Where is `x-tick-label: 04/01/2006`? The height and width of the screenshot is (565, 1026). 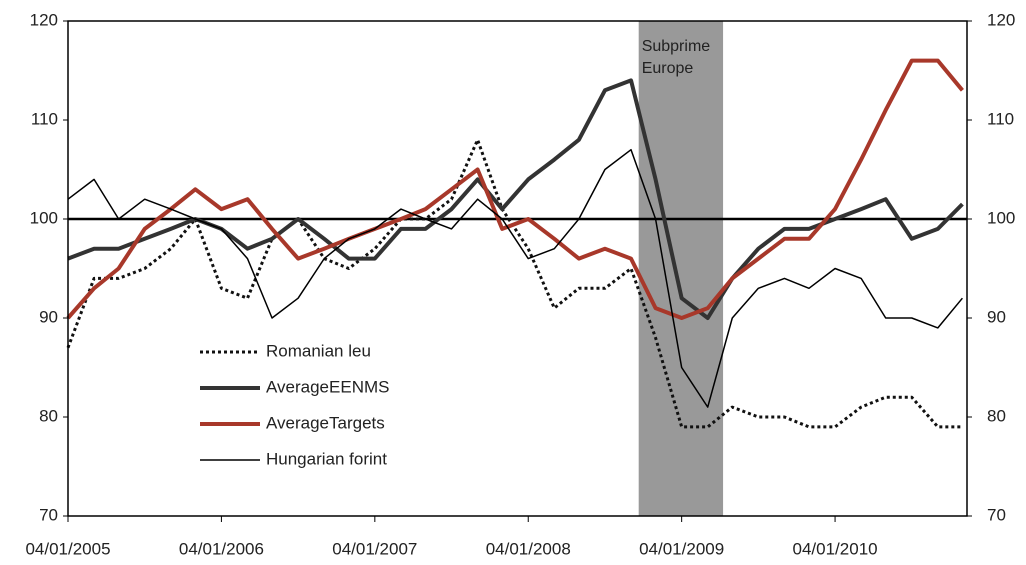 x-tick-label: 04/01/2006 is located at coordinates (221, 548).